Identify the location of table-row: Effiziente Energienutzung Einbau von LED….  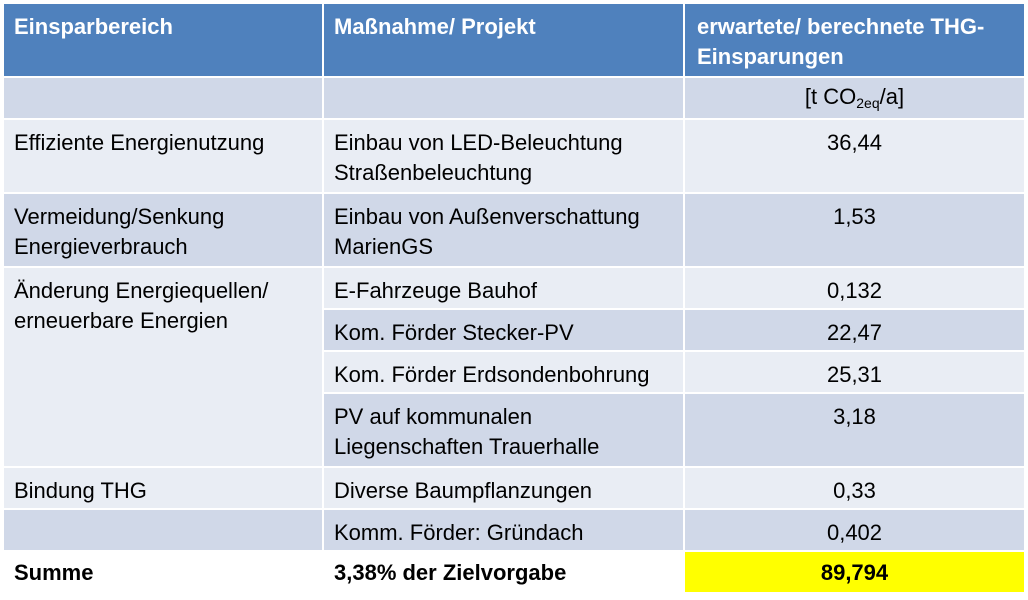
(514, 156).